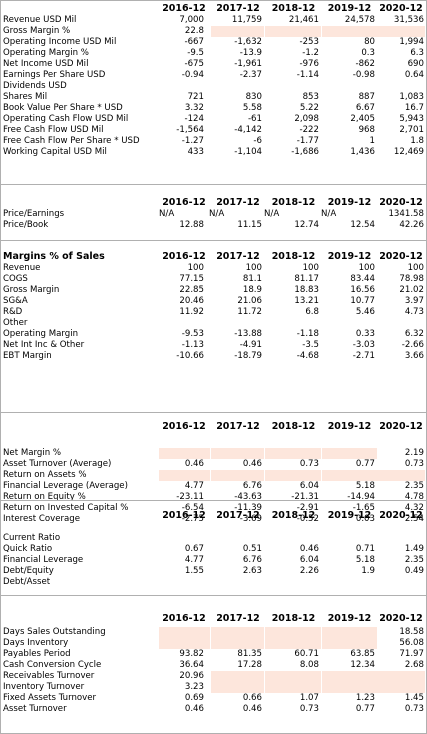 Image resolution: width=427 pixels, height=734 pixels. I want to click on value-cell: N/A, so click(167, 214).